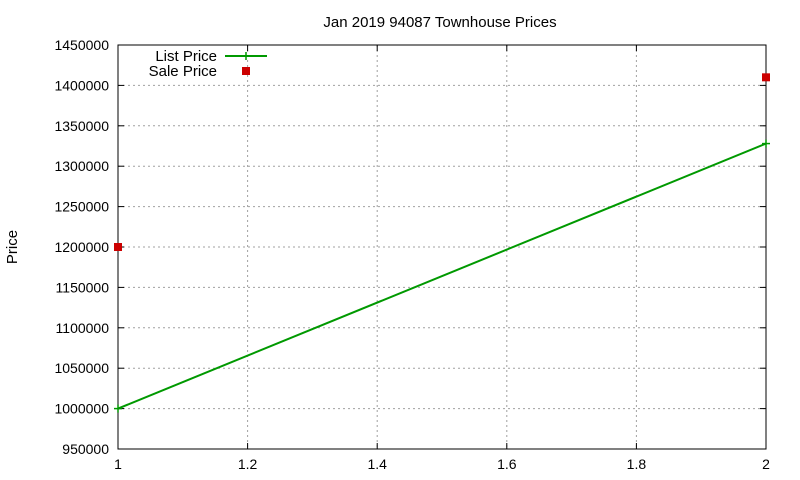 The image size is (800, 480). I want to click on x-tick-label: 1.6, so click(507, 464).